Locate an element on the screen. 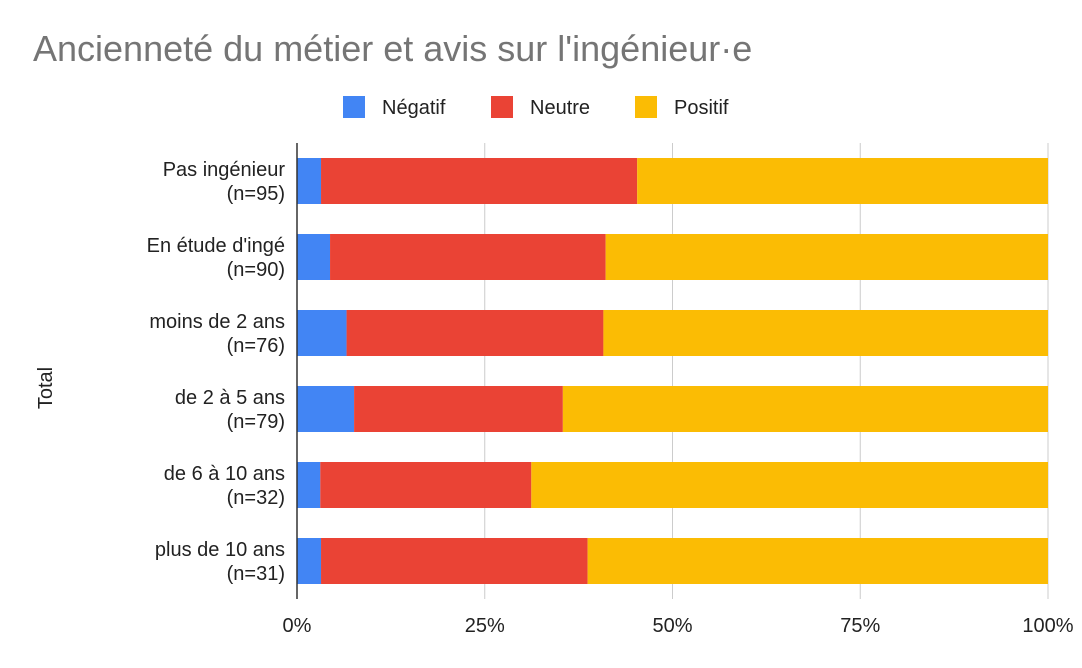 This screenshot has height=668, width=1082. x-tick-label: 100% is located at coordinates (1047, 626).